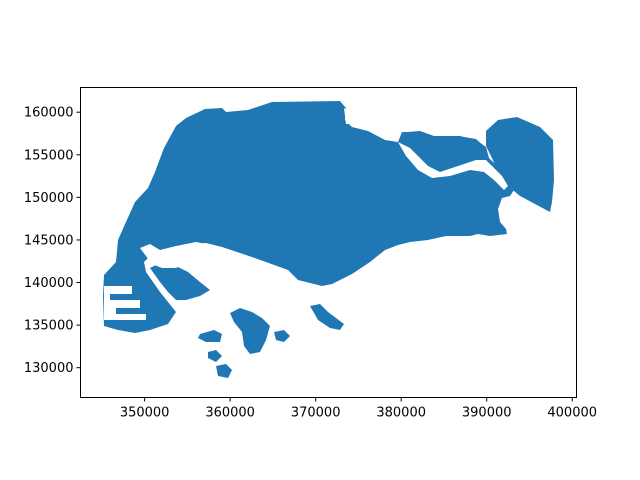  I want to click on y-tick-label: 145000, so click(49, 240).